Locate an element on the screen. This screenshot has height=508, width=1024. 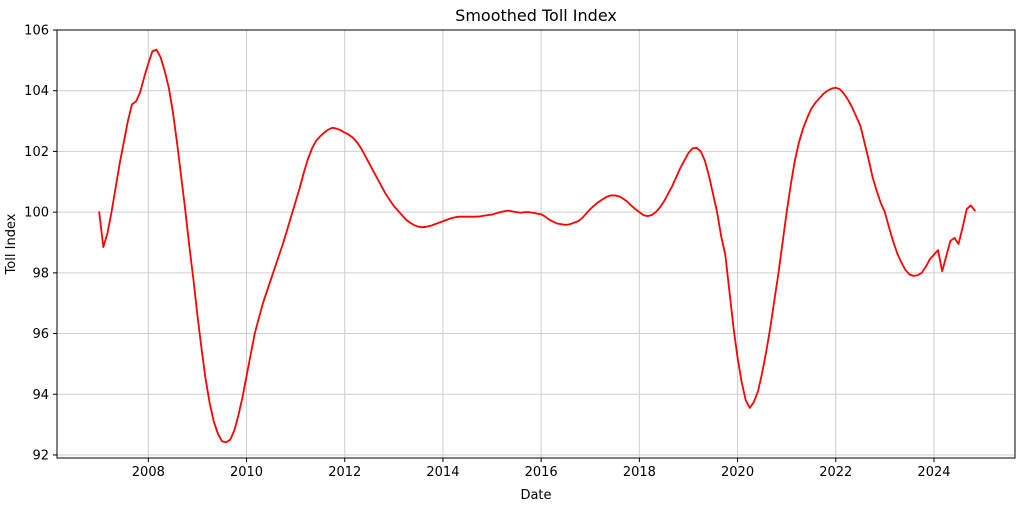
x-tick-label: 2010 is located at coordinates (246, 472).